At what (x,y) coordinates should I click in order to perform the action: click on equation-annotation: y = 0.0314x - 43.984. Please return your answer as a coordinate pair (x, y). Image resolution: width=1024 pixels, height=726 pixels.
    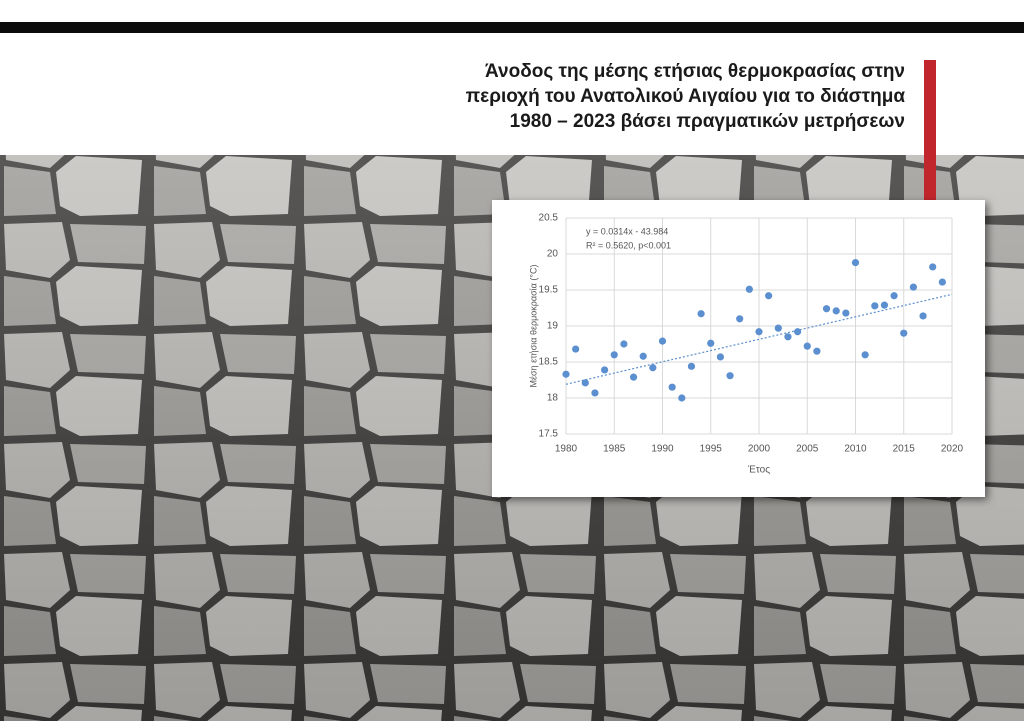
    Looking at the image, I should click on (627, 231).